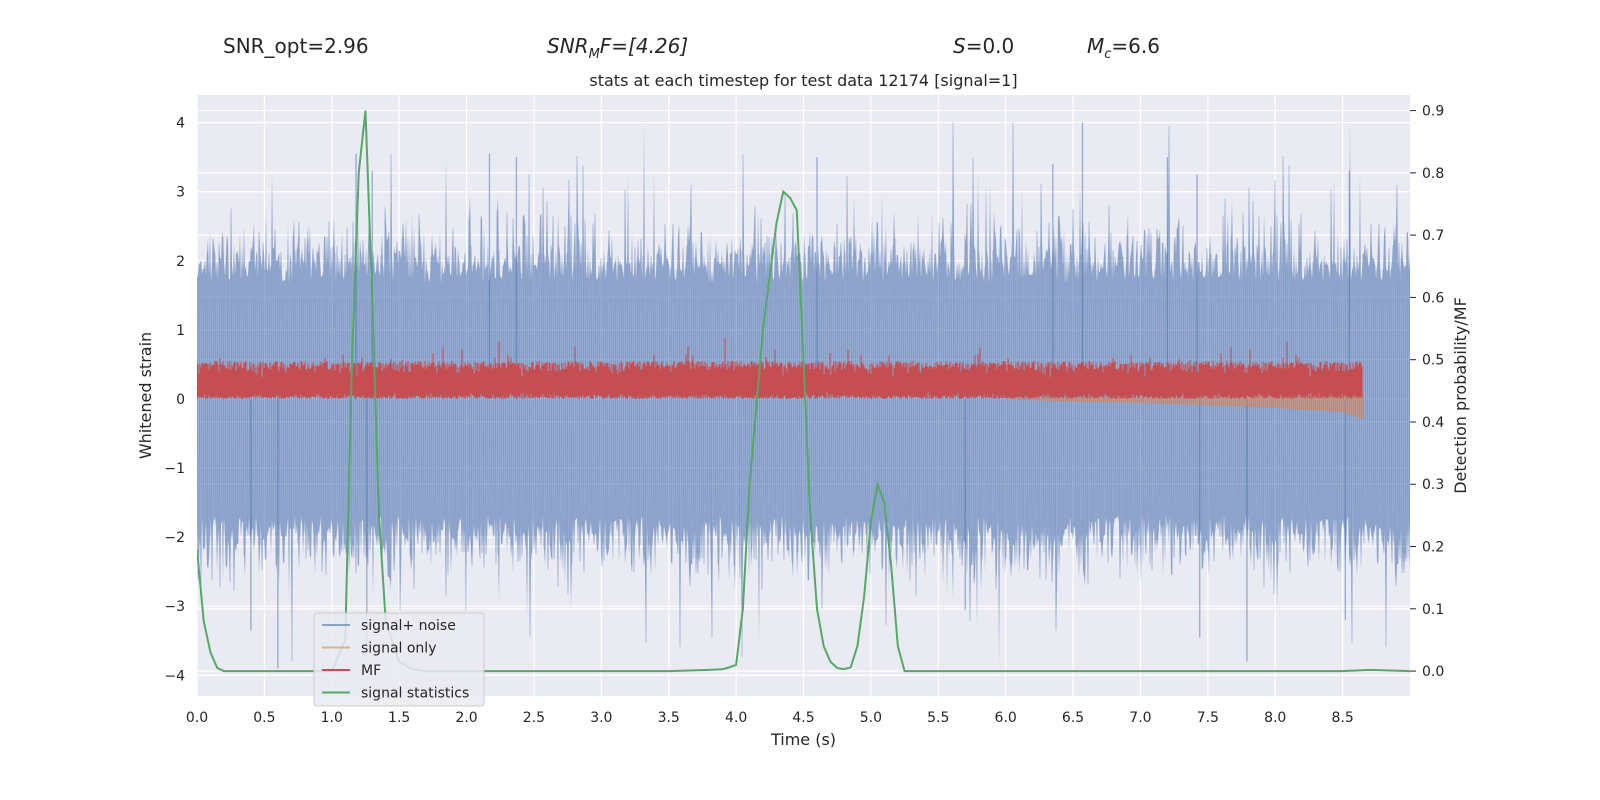 The width and height of the screenshot is (1600, 800). I want to click on y-right-tick-label: 0.9, so click(1433, 112).